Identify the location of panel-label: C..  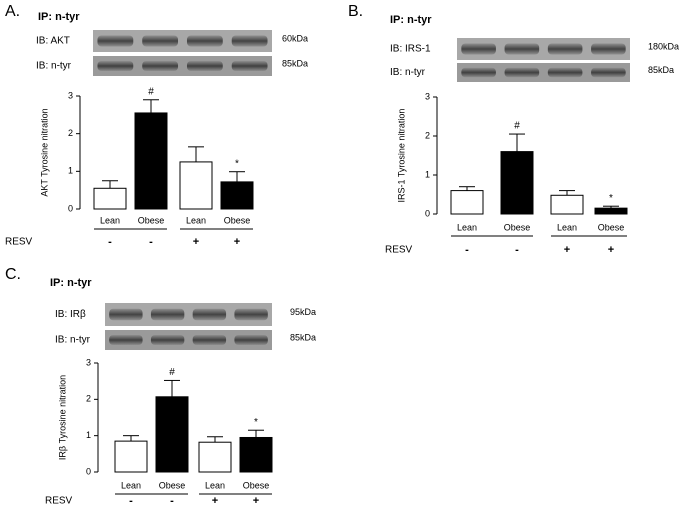
(13, 274).